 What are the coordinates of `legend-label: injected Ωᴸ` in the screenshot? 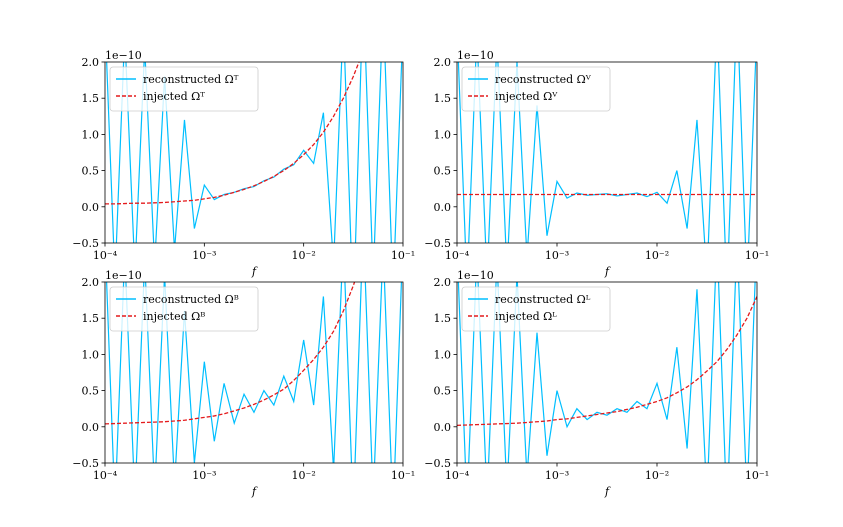 It's located at (526, 316).